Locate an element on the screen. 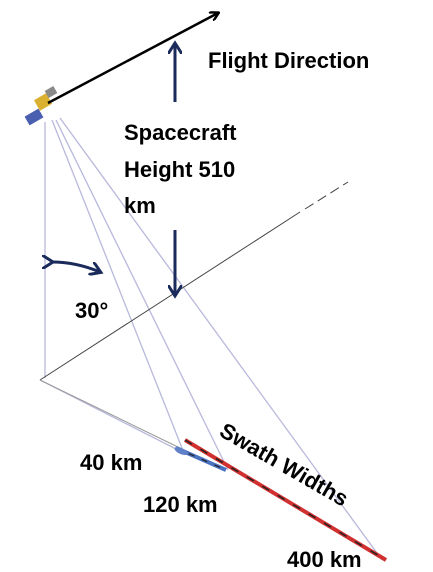 Image resolution: width=433 pixels, height=572 pixels. angle-label: 30° is located at coordinates (91, 310).